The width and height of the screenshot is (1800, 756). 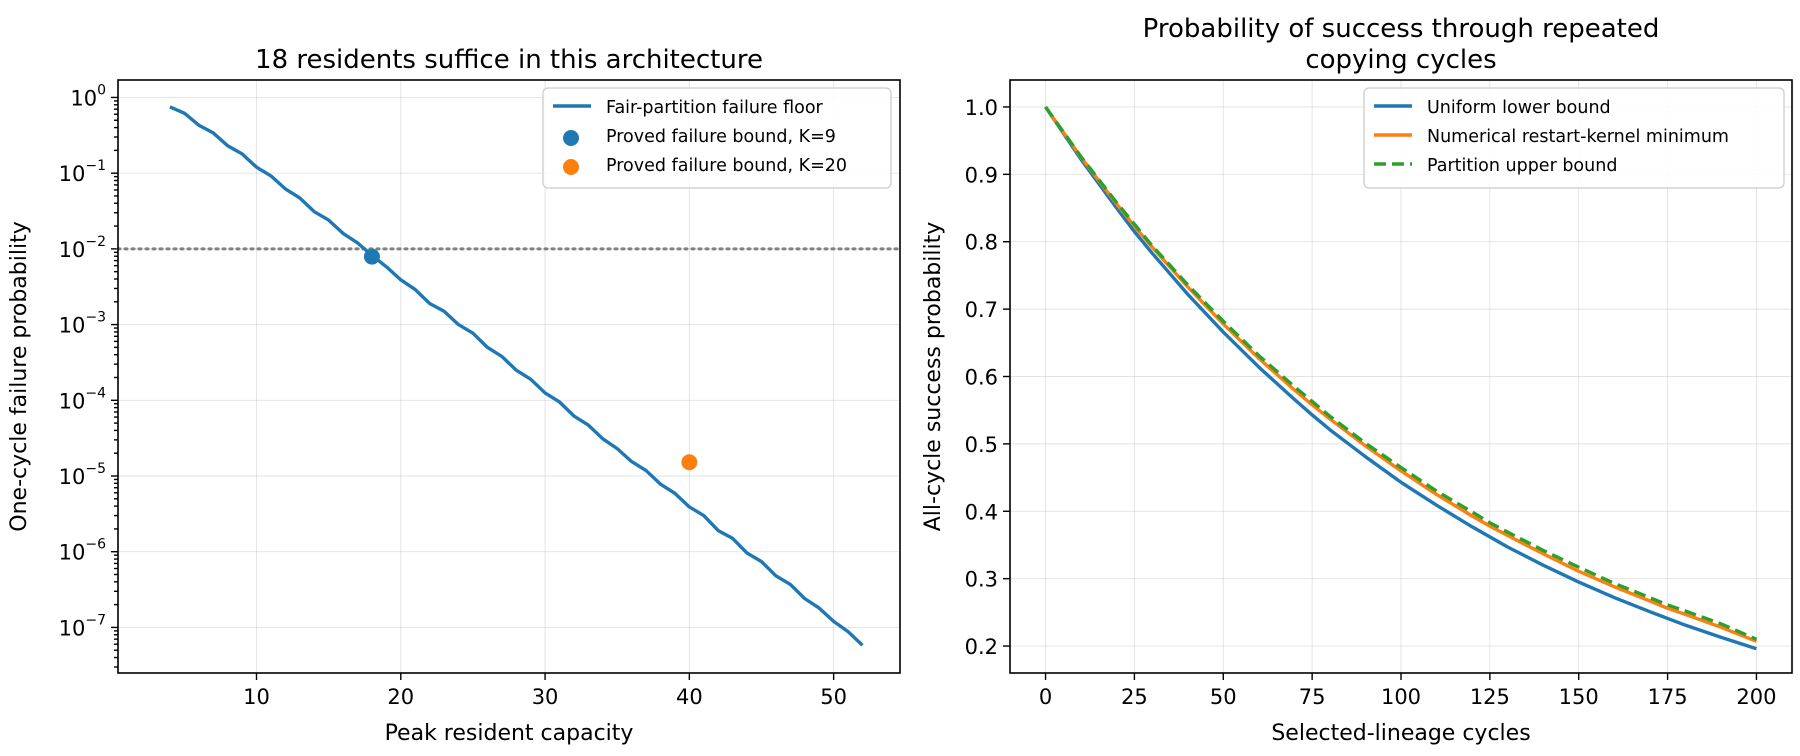 I want to click on proved-failure-bound-k-9-point, so click(x=371, y=256).